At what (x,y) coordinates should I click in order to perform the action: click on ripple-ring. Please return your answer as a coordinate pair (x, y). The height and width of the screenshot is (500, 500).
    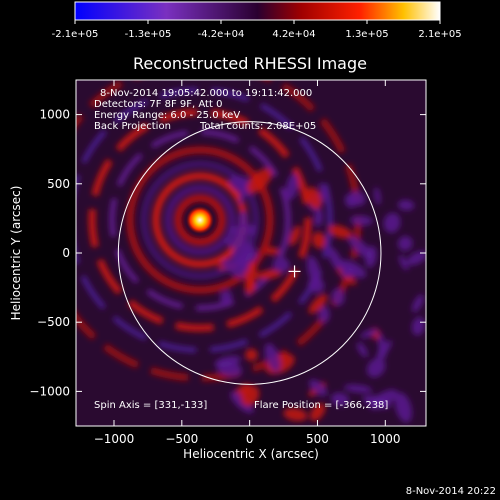
    Looking at the image, I should click on (200, 220).